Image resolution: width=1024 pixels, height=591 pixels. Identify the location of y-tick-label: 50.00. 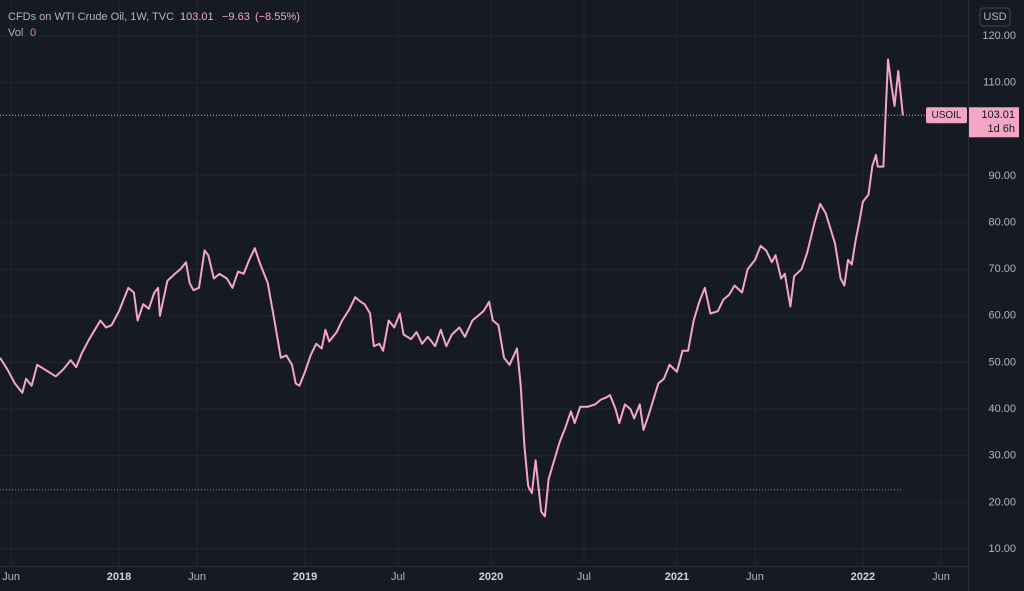
(1002, 362).